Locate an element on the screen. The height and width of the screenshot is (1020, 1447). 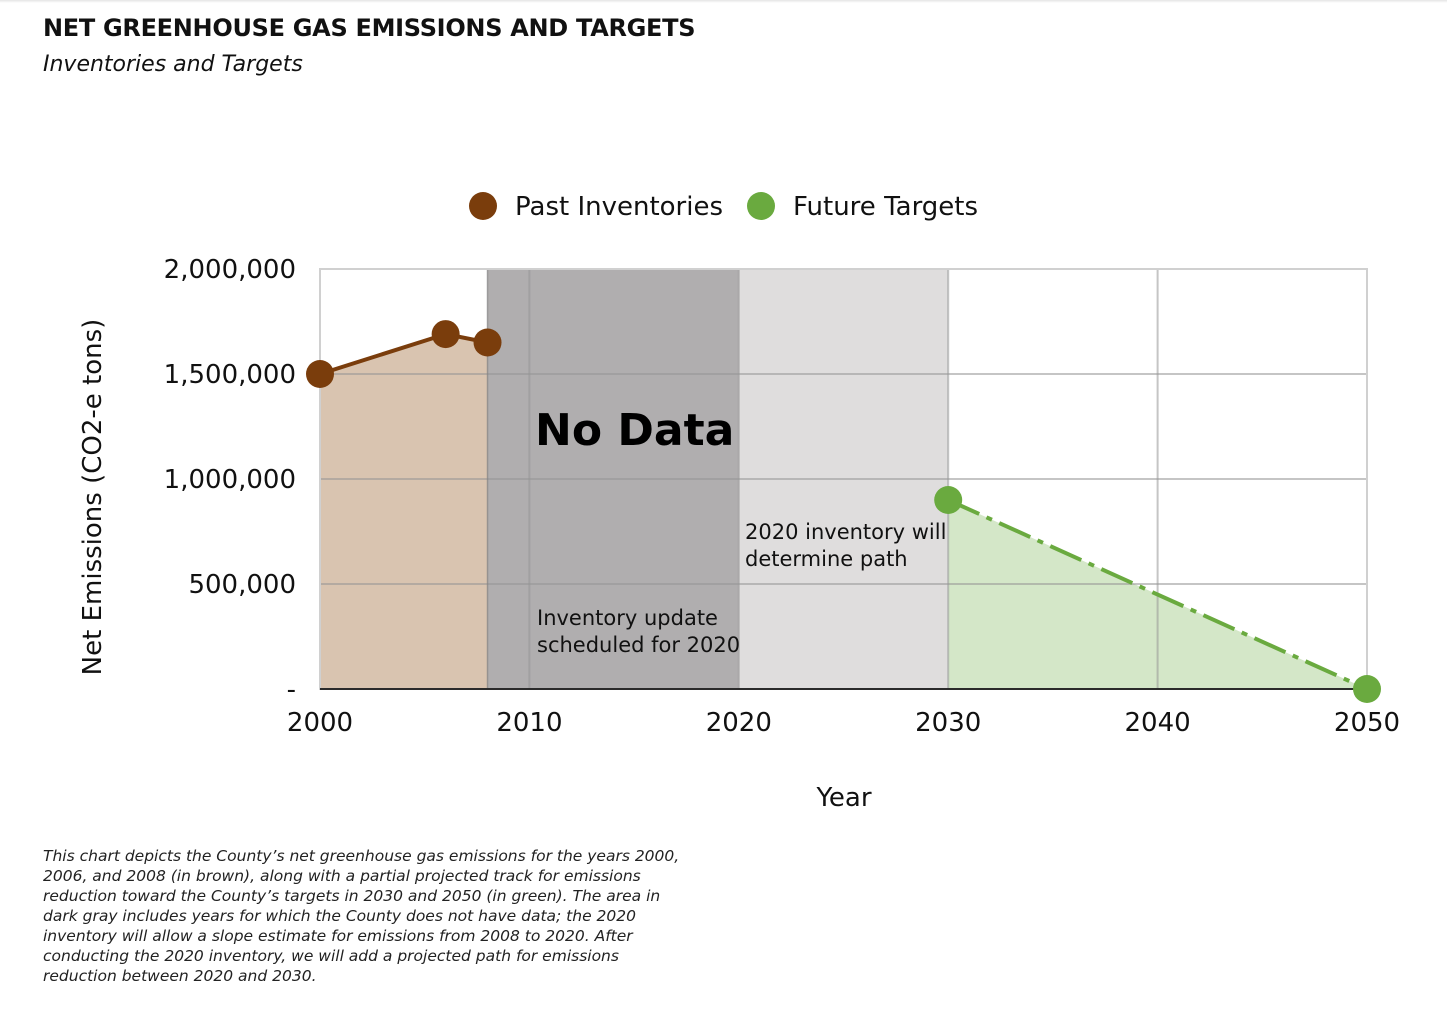
legend-marker-past is located at coordinates (483, 206).